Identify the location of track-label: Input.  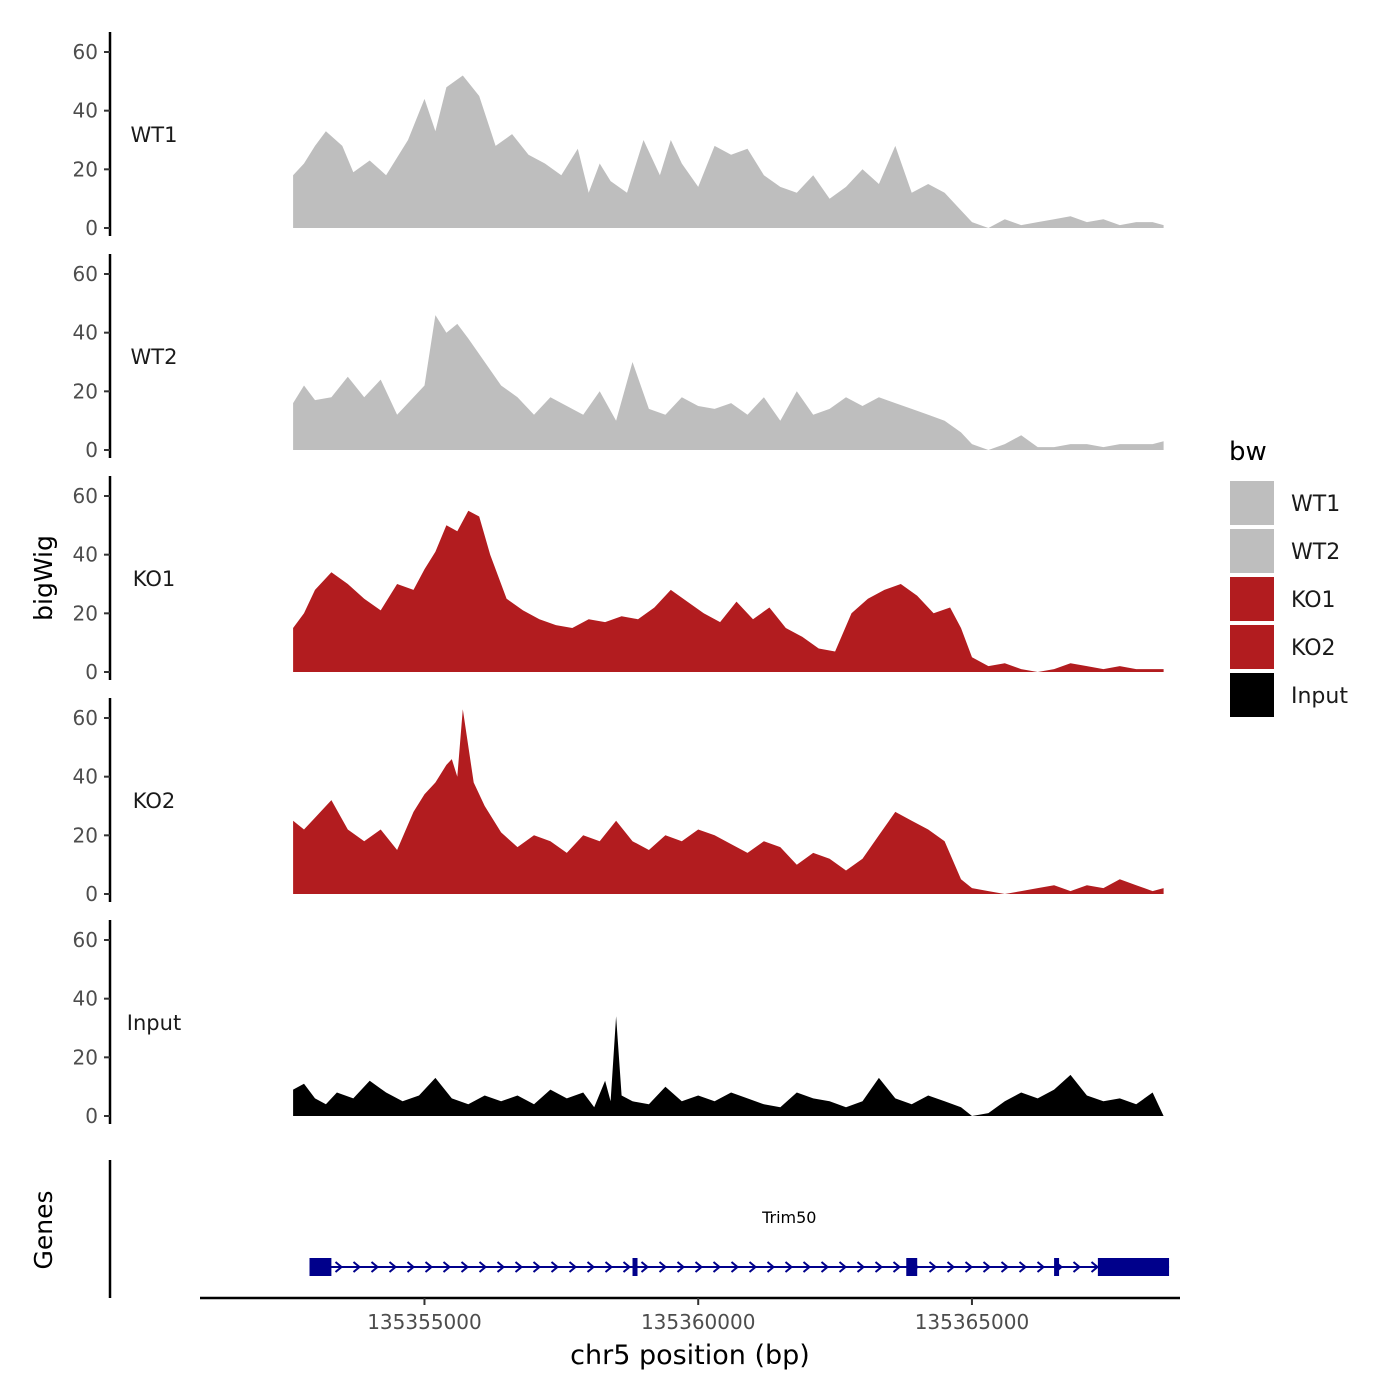
(154, 1023).